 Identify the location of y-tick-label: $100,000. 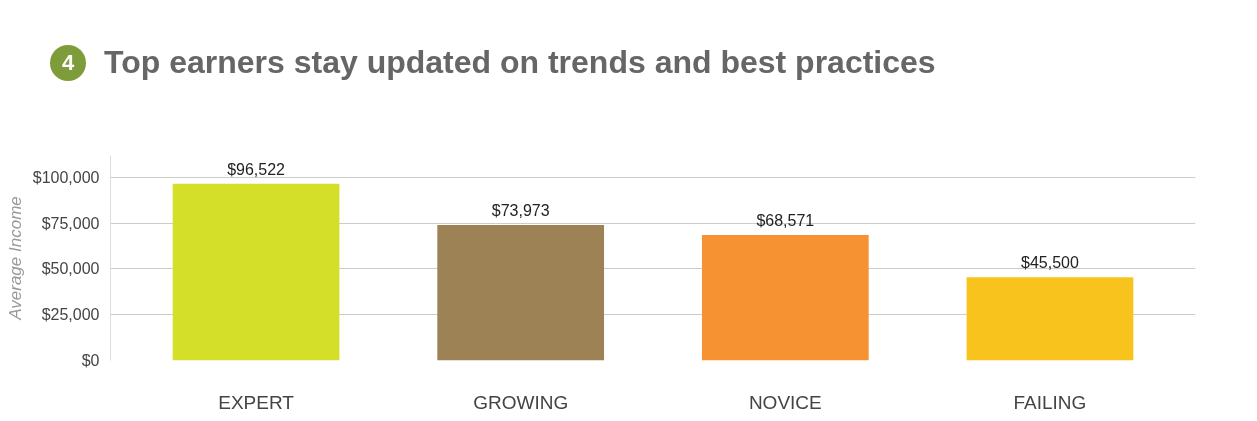
(66, 177).